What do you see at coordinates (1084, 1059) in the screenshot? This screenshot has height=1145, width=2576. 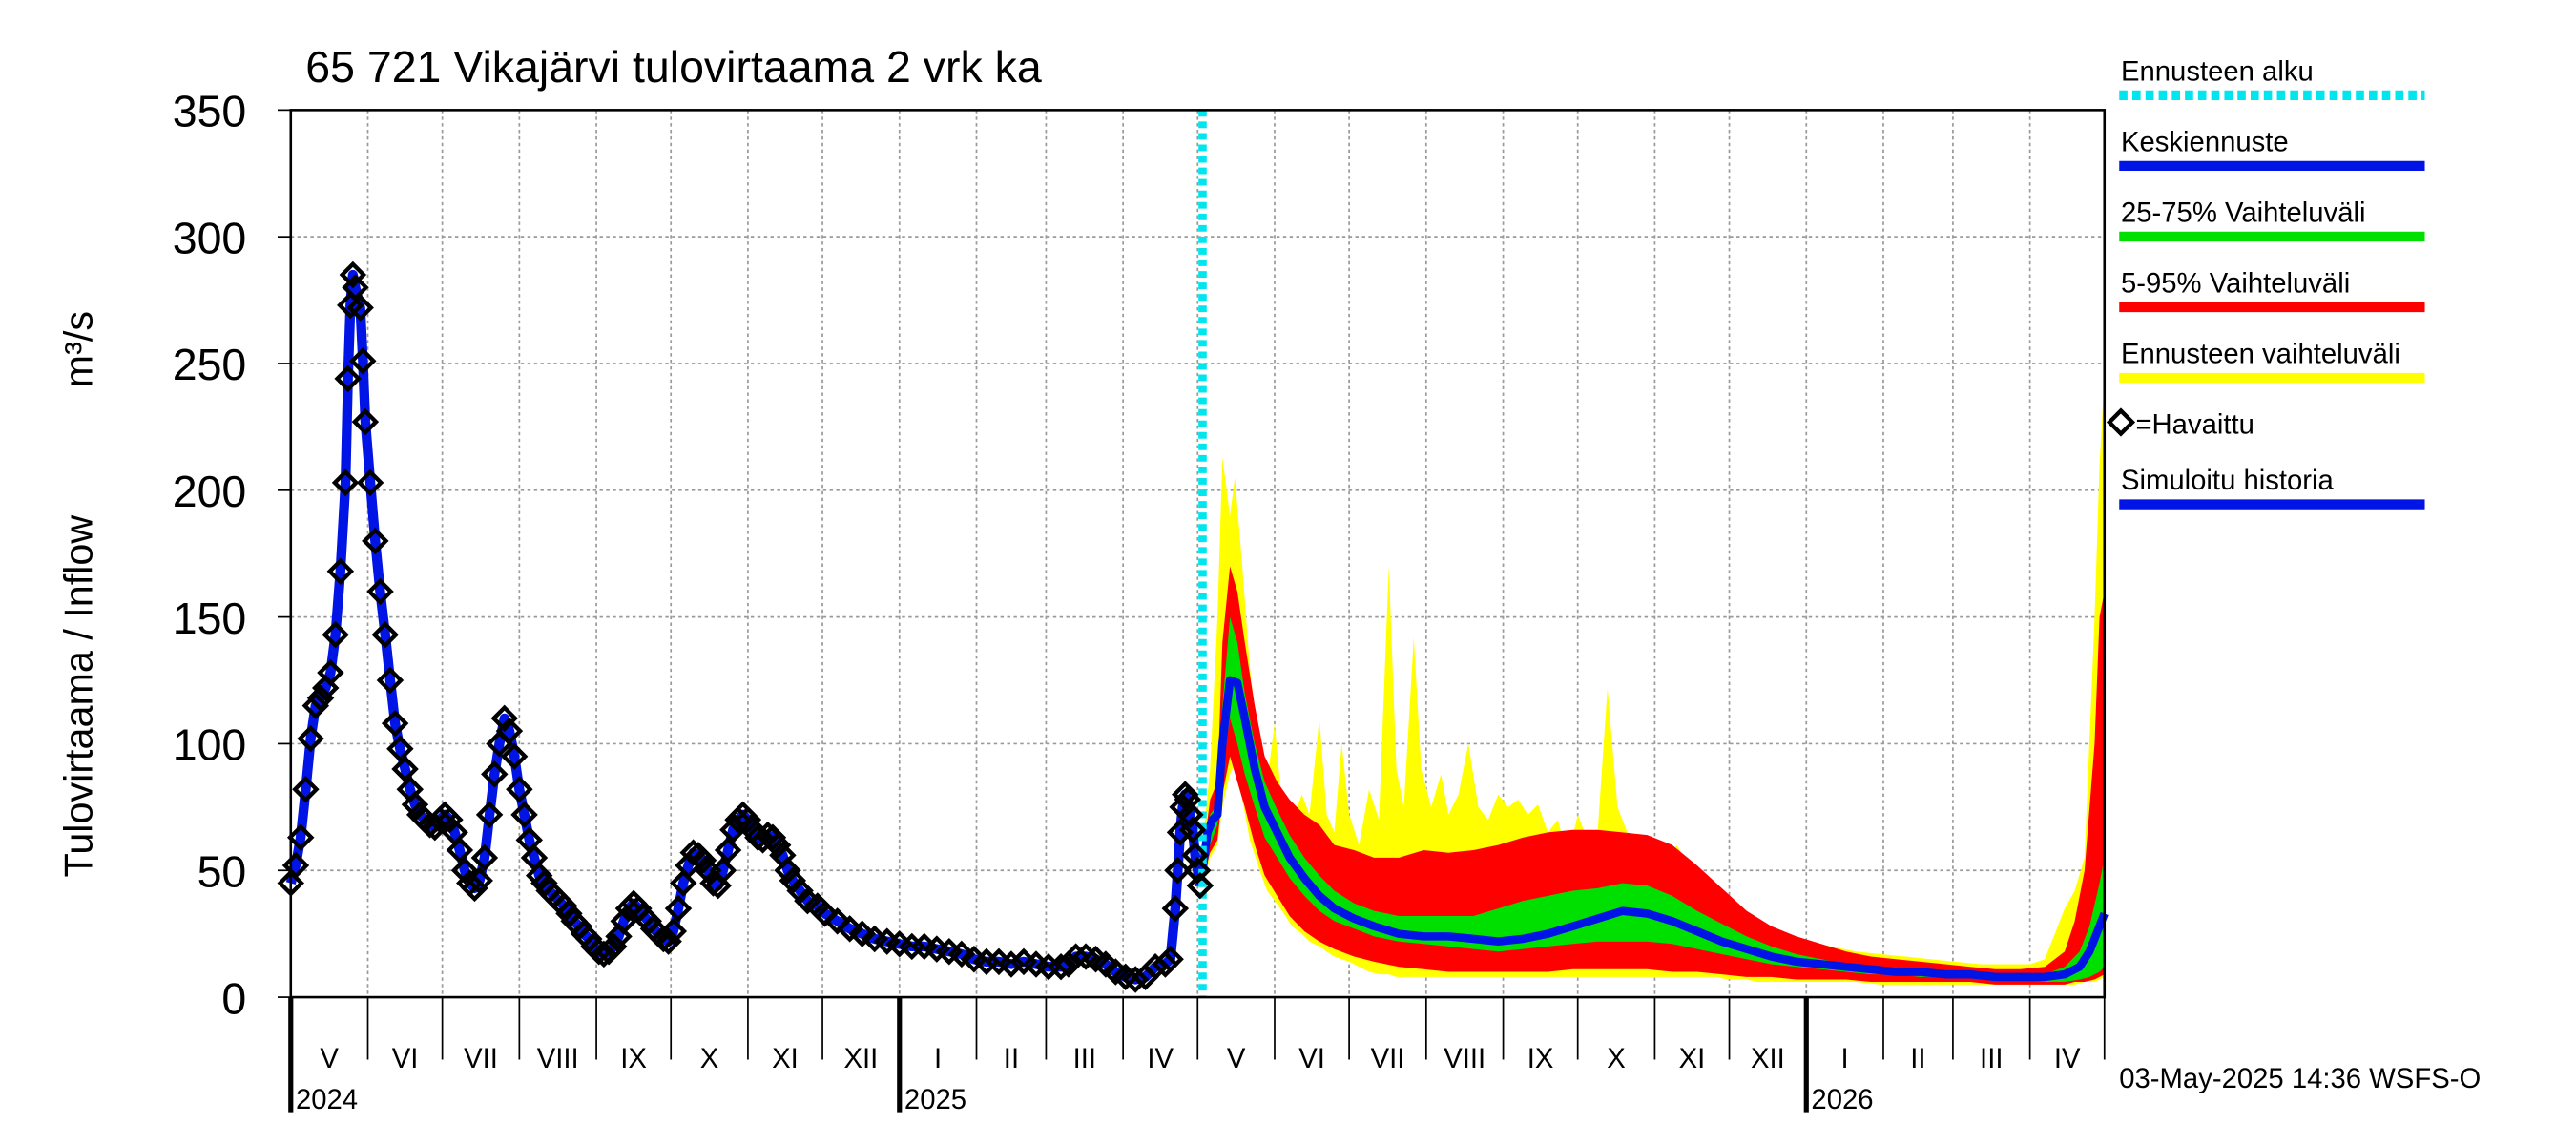 I see `month-label: III` at bounding box center [1084, 1059].